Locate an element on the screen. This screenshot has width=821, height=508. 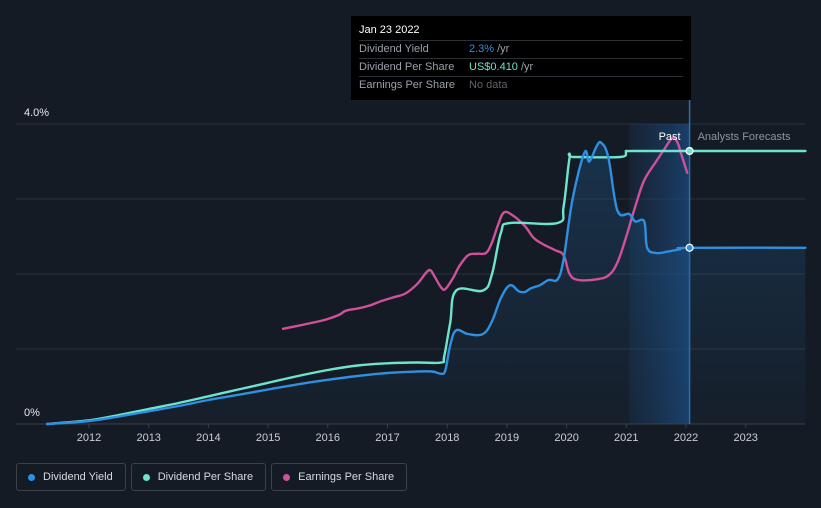
past-label: Past is located at coordinates (670, 137).